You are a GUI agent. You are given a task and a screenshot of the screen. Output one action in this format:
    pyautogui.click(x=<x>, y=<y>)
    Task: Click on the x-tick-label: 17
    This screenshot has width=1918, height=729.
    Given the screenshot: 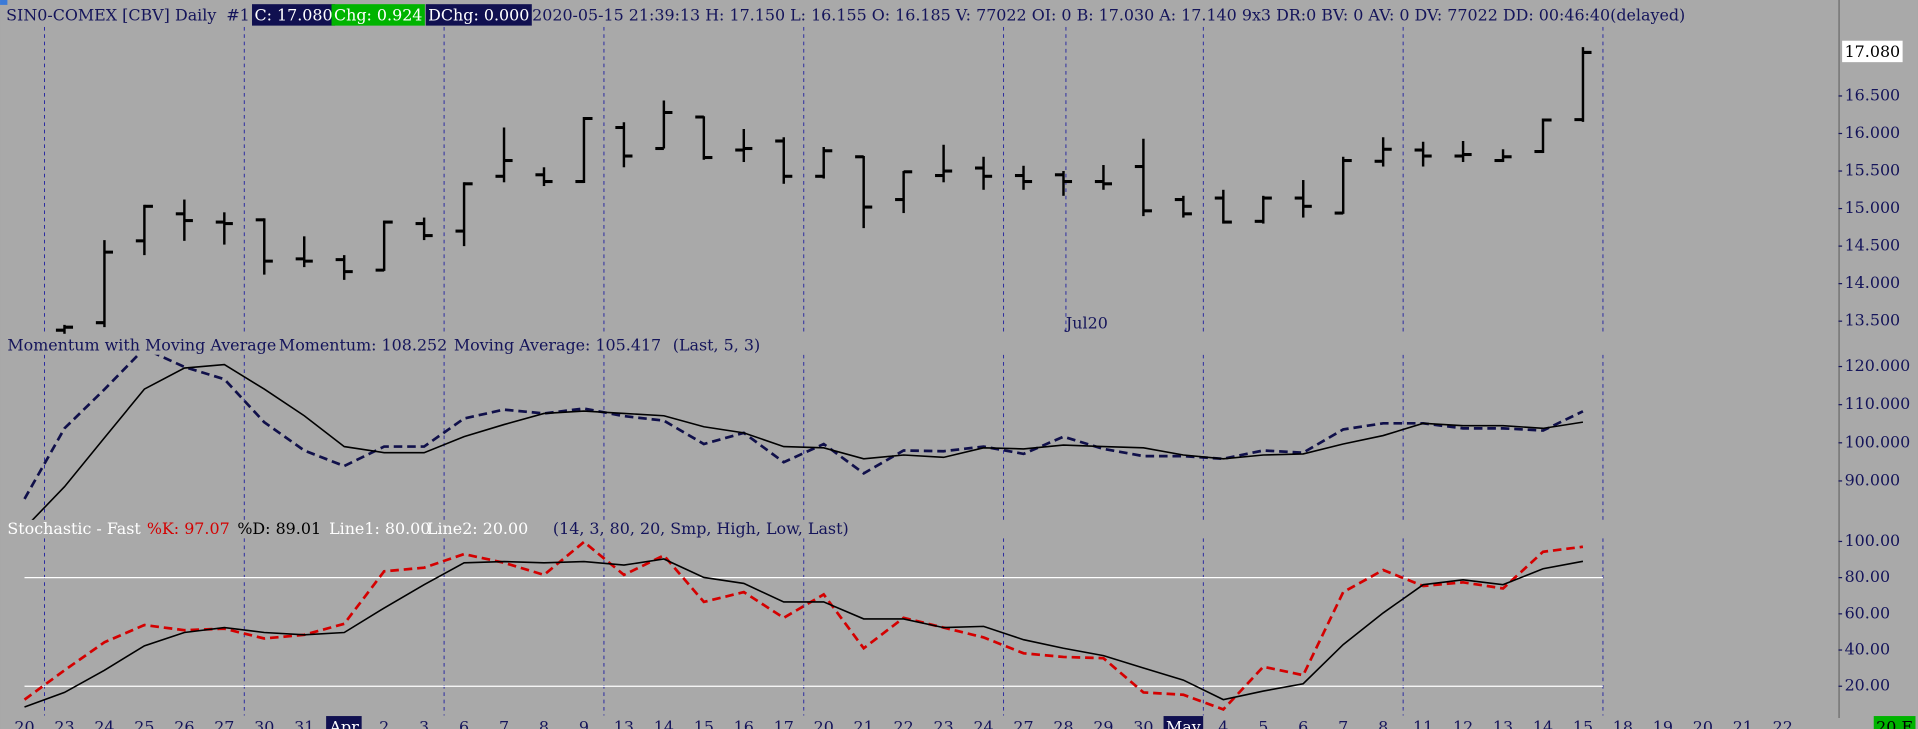 What is the action you would take?
    pyautogui.click(x=784, y=723)
    